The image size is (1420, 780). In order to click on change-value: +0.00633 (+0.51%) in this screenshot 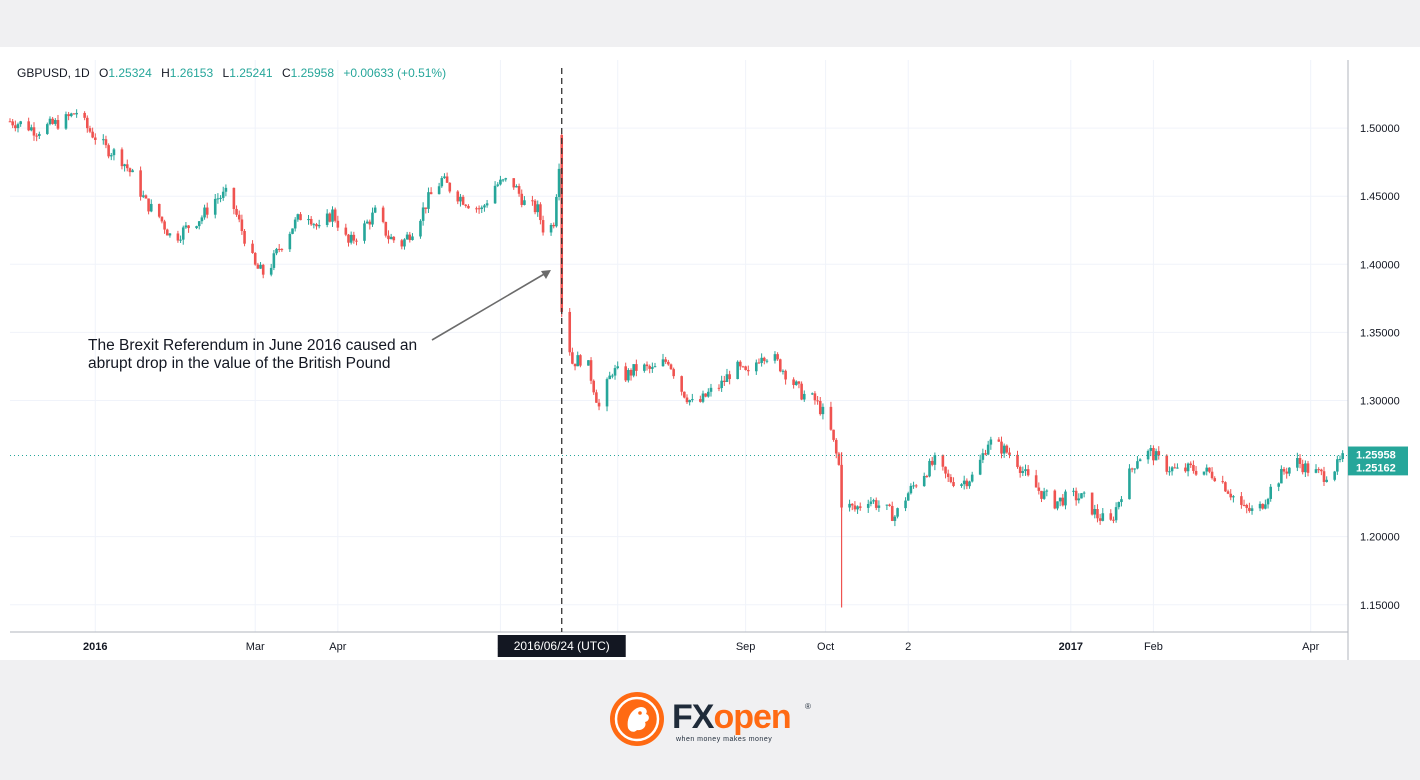, I will do `click(395, 73)`.